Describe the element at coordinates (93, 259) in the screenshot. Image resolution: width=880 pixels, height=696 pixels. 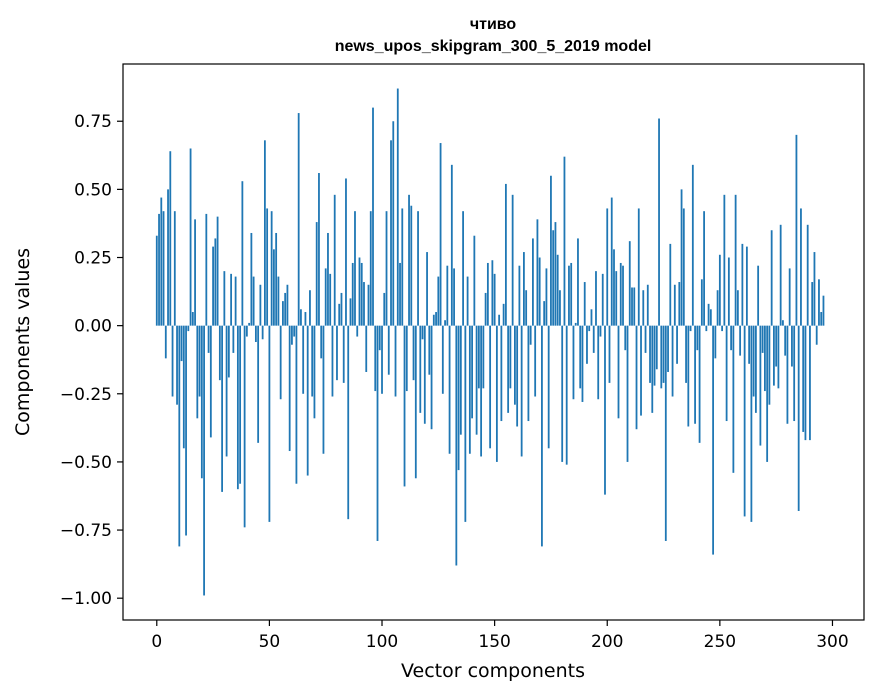
I see `y-tick-label: 0.25` at that location.